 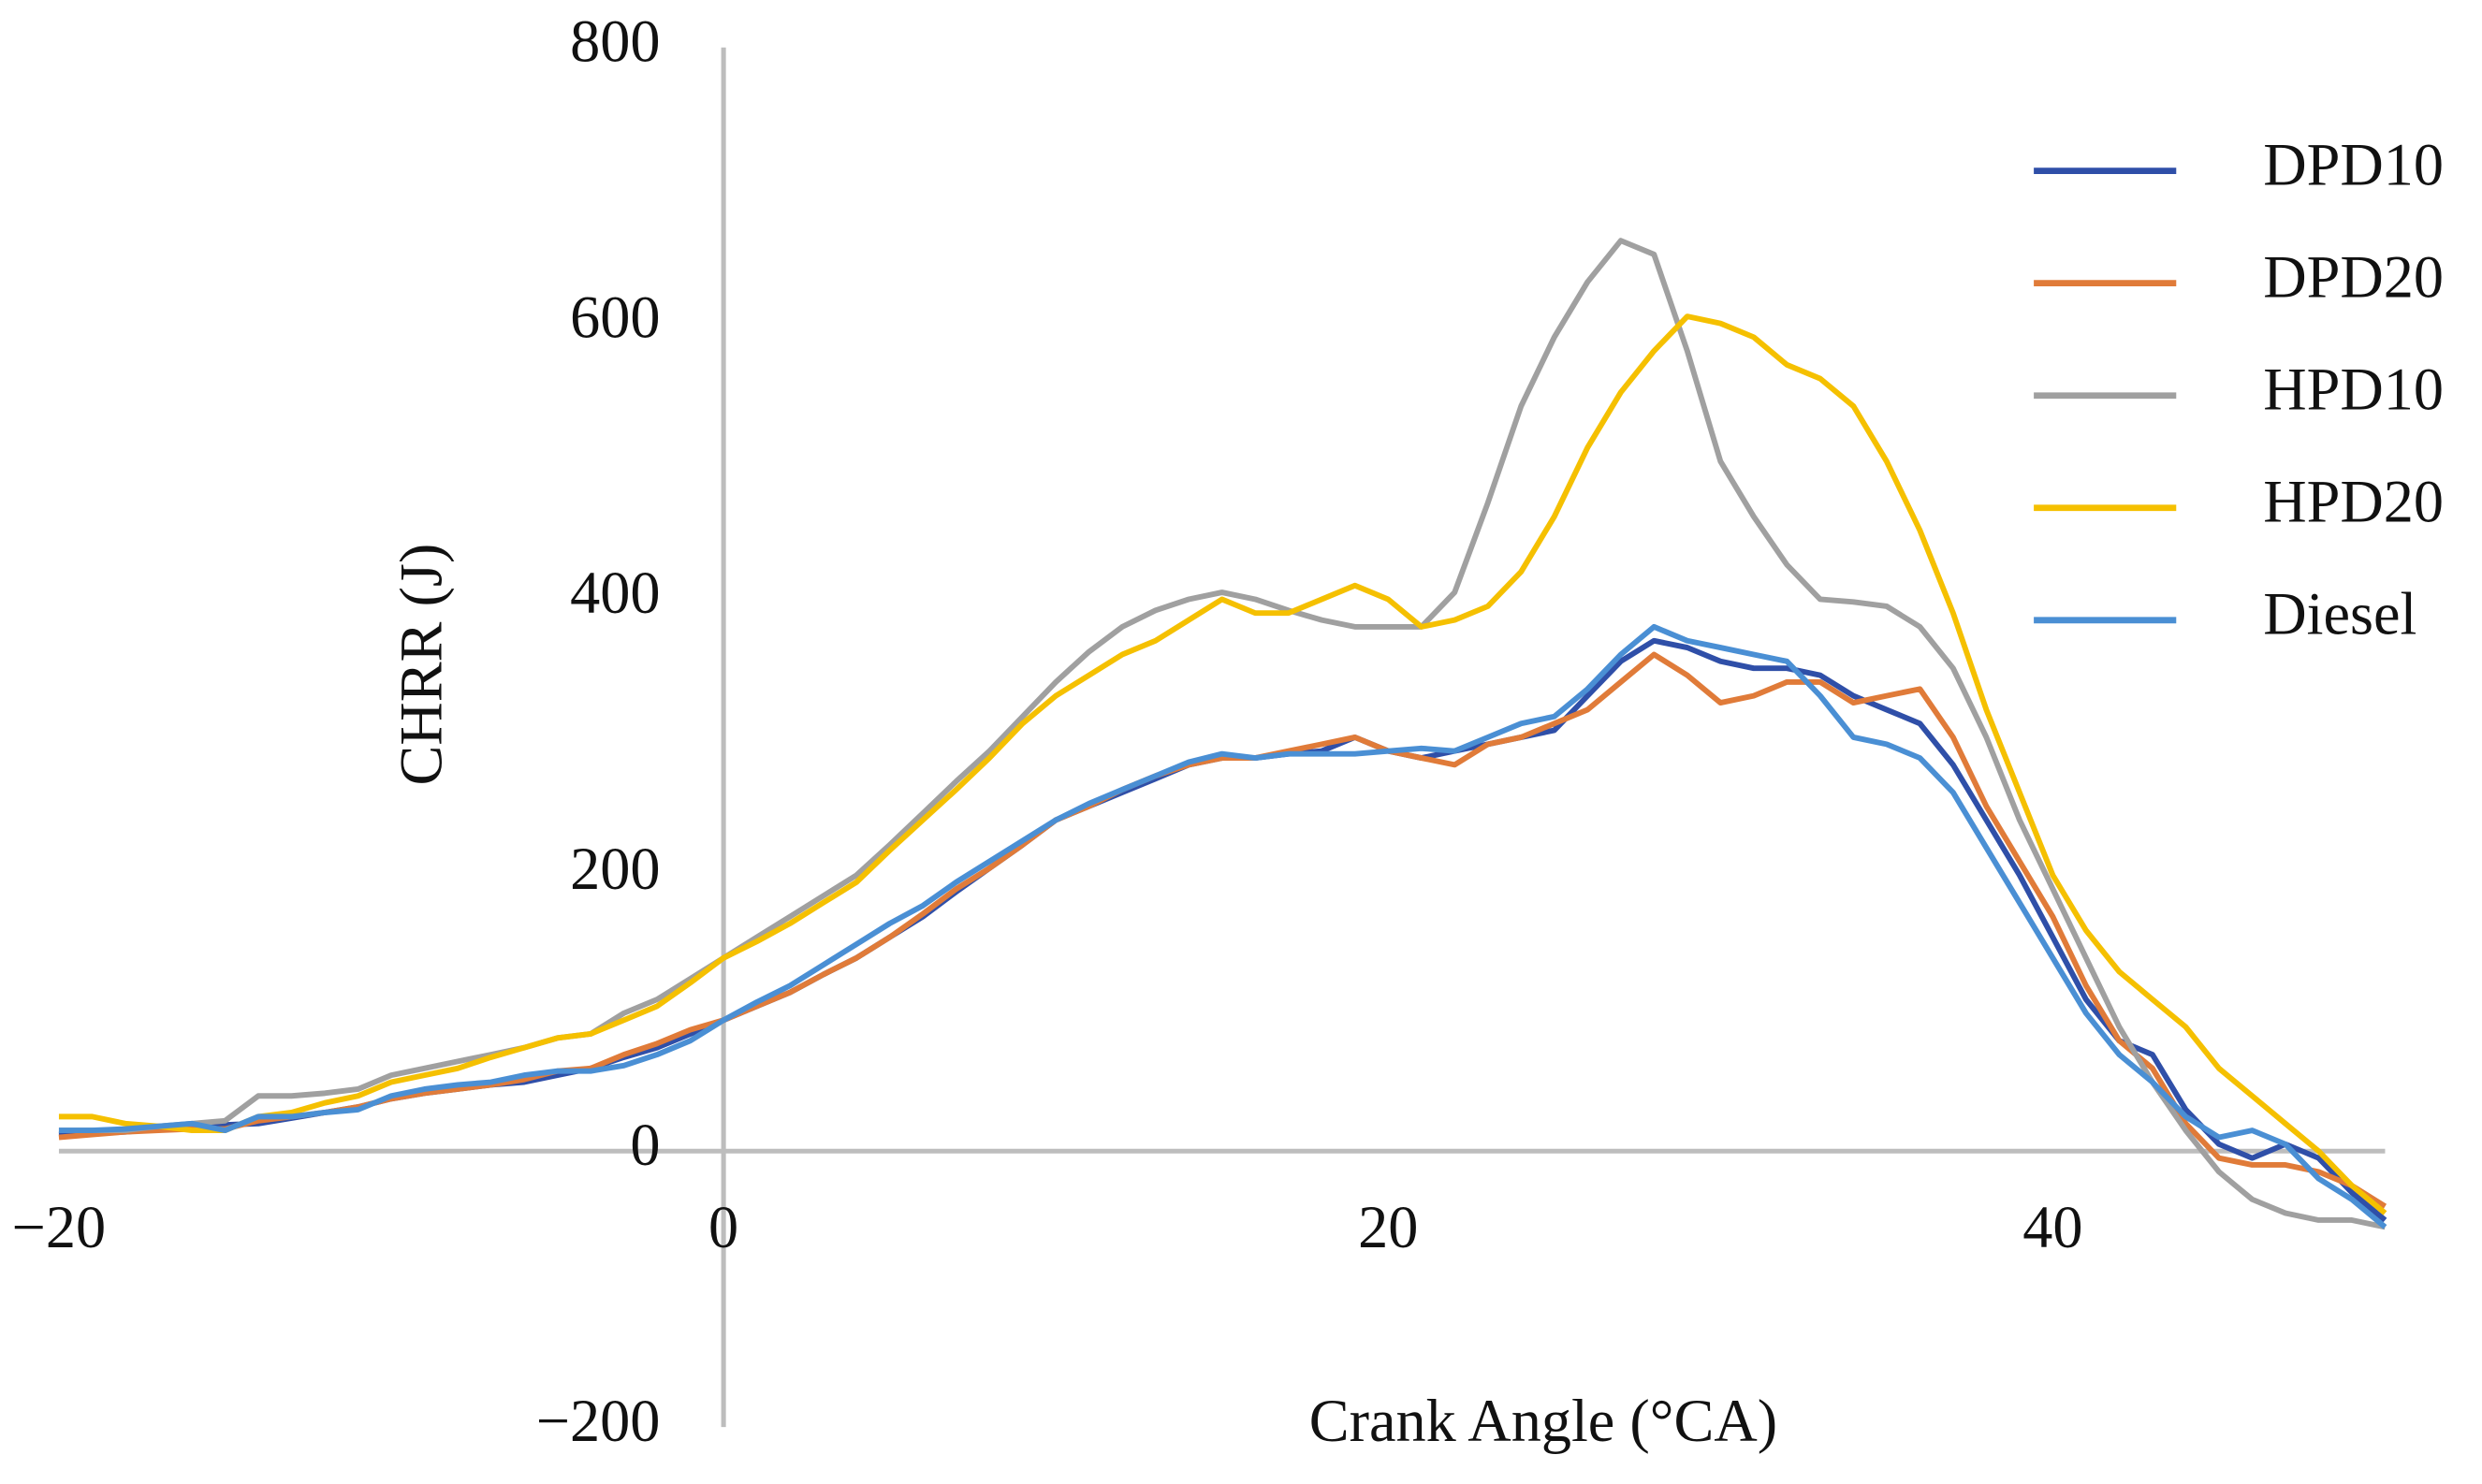 I want to click on y-tick-label: 200, so click(x=615, y=869).